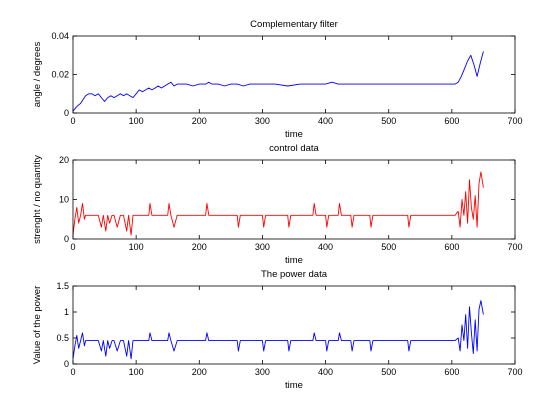  Describe the element at coordinates (37, 325) in the screenshot. I see `y-axis-label: Value of the power` at that location.